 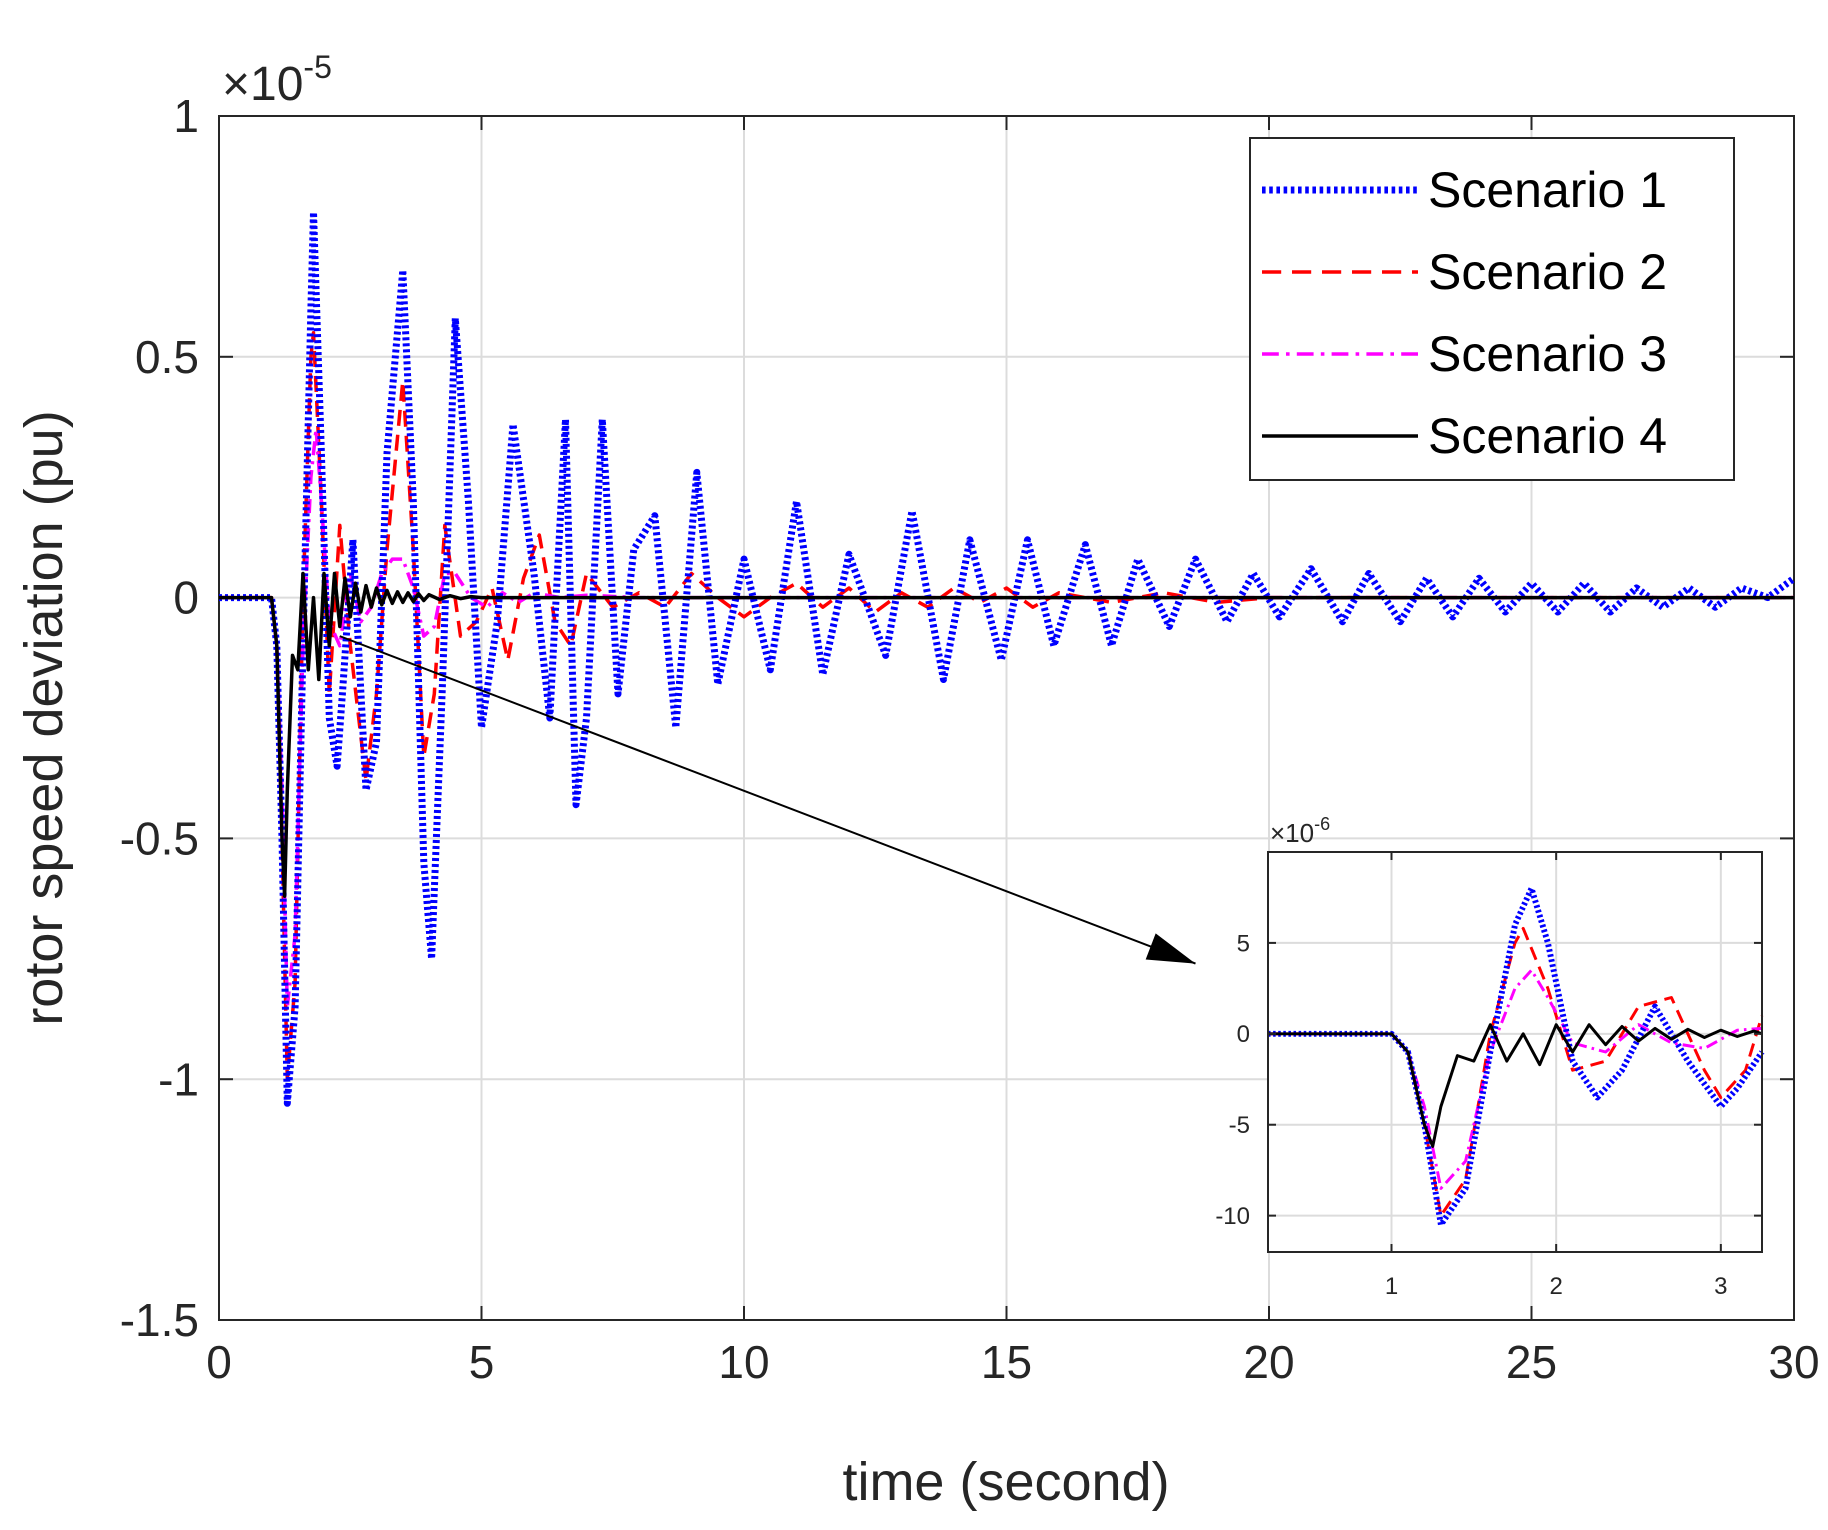 I want to click on legend-label: Scenario 2, so click(x=1547, y=272).